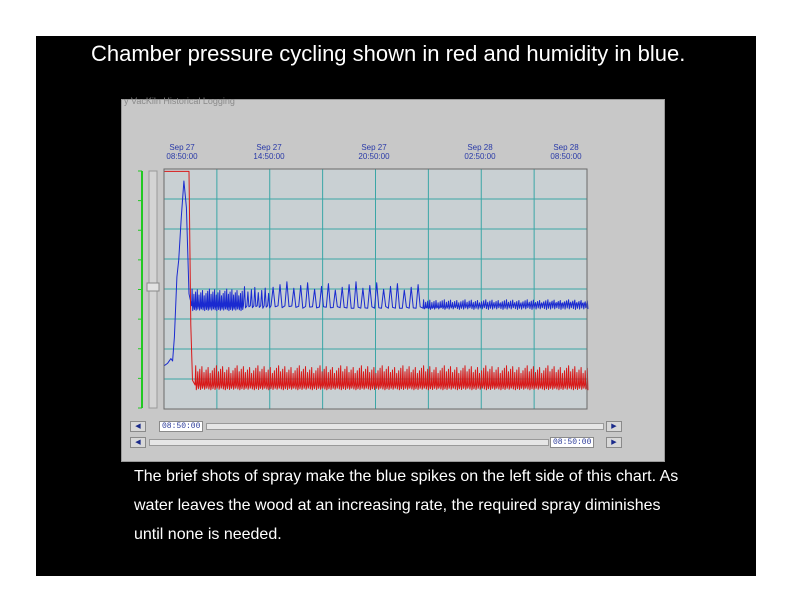 The width and height of the screenshot is (792, 612). What do you see at coordinates (405, 426) in the screenshot?
I see `time-scrollbar-top` at bounding box center [405, 426].